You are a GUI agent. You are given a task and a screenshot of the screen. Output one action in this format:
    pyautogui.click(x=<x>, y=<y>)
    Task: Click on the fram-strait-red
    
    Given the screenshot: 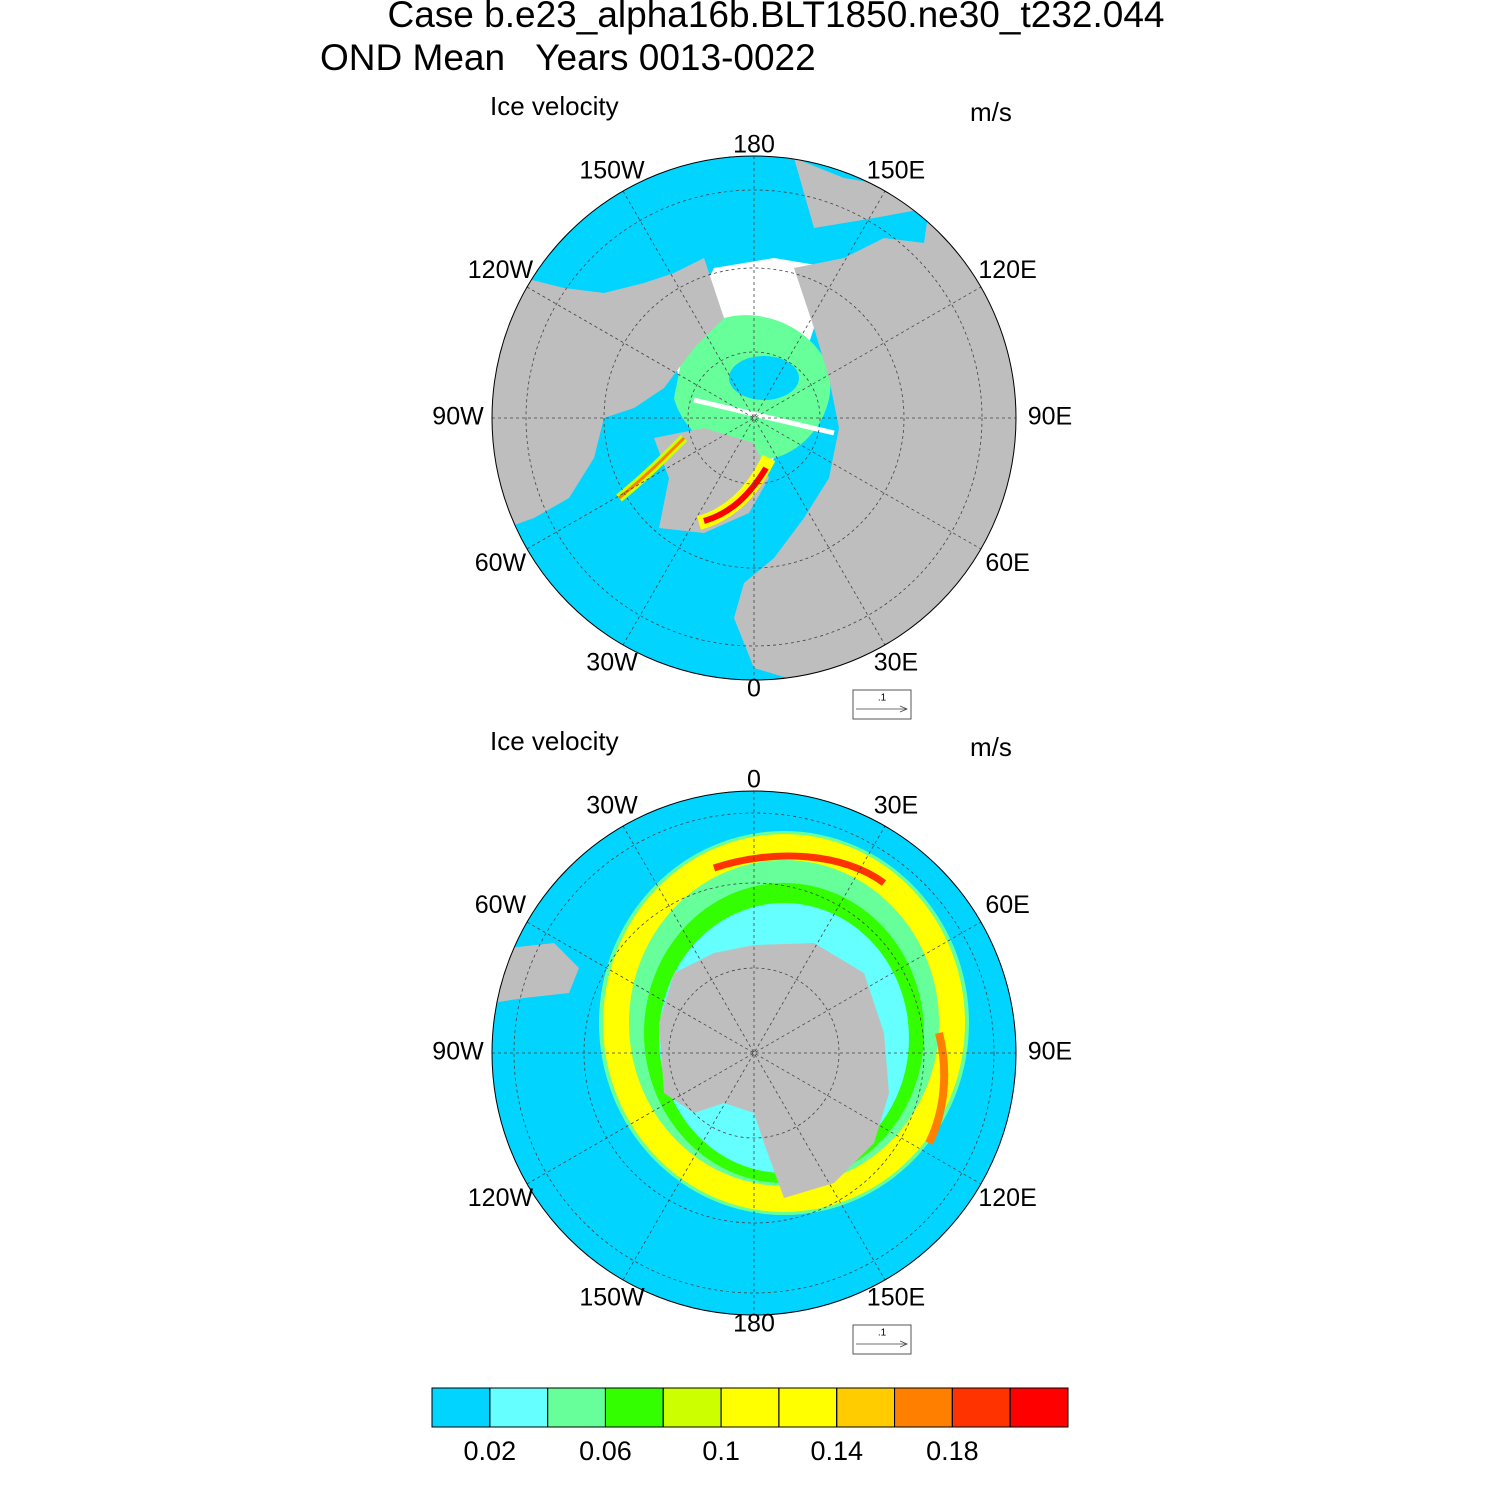 What is the action you would take?
    pyautogui.click(x=736, y=495)
    